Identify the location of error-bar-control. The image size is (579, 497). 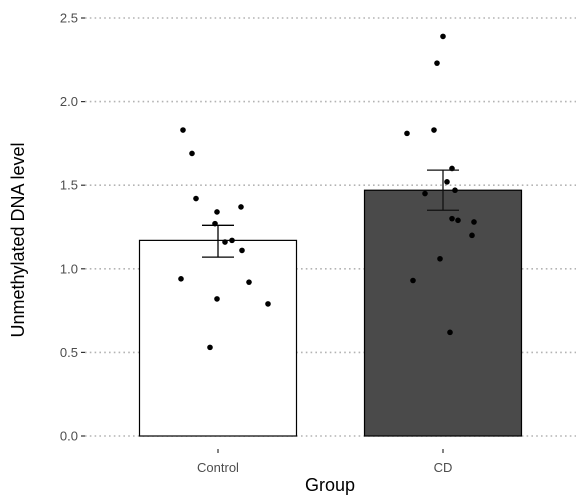
(218, 241).